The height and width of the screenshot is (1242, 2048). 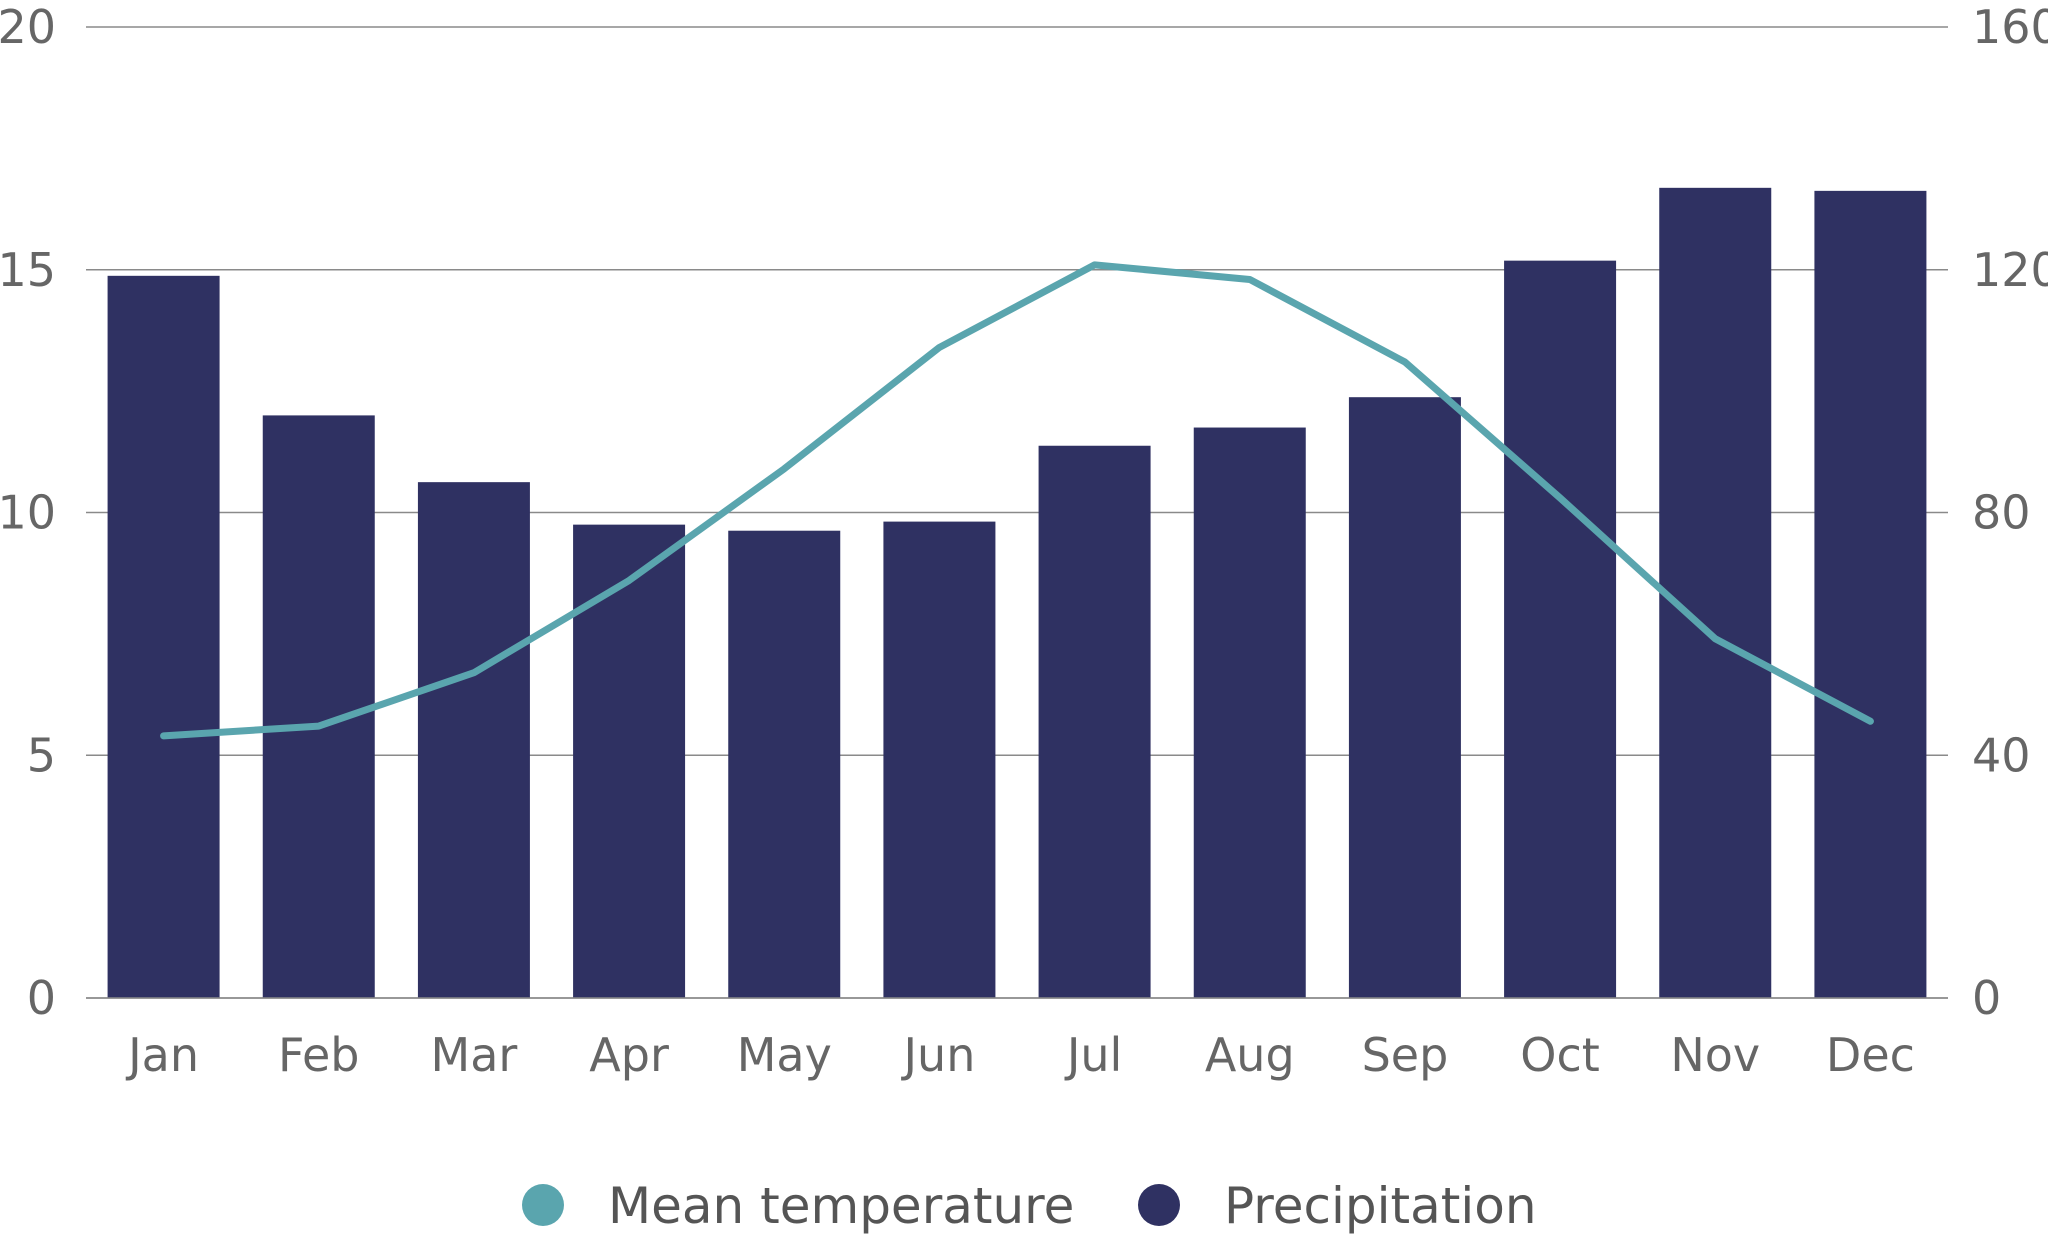 What do you see at coordinates (1870, 1055) in the screenshot?
I see `x-axis-label-dec: Dec` at bounding box center [1870, 1055].